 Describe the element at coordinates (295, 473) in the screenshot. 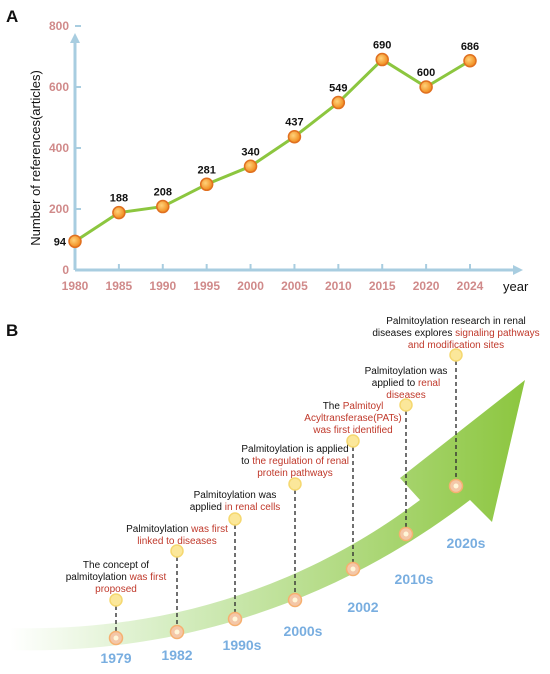

I see `event-description-line: protein pathways` at that location.